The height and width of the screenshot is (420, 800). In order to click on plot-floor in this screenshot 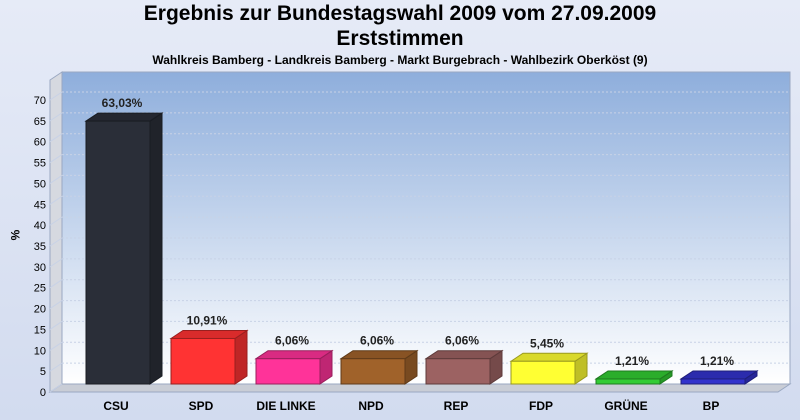, I will do `click(420, 388)`.